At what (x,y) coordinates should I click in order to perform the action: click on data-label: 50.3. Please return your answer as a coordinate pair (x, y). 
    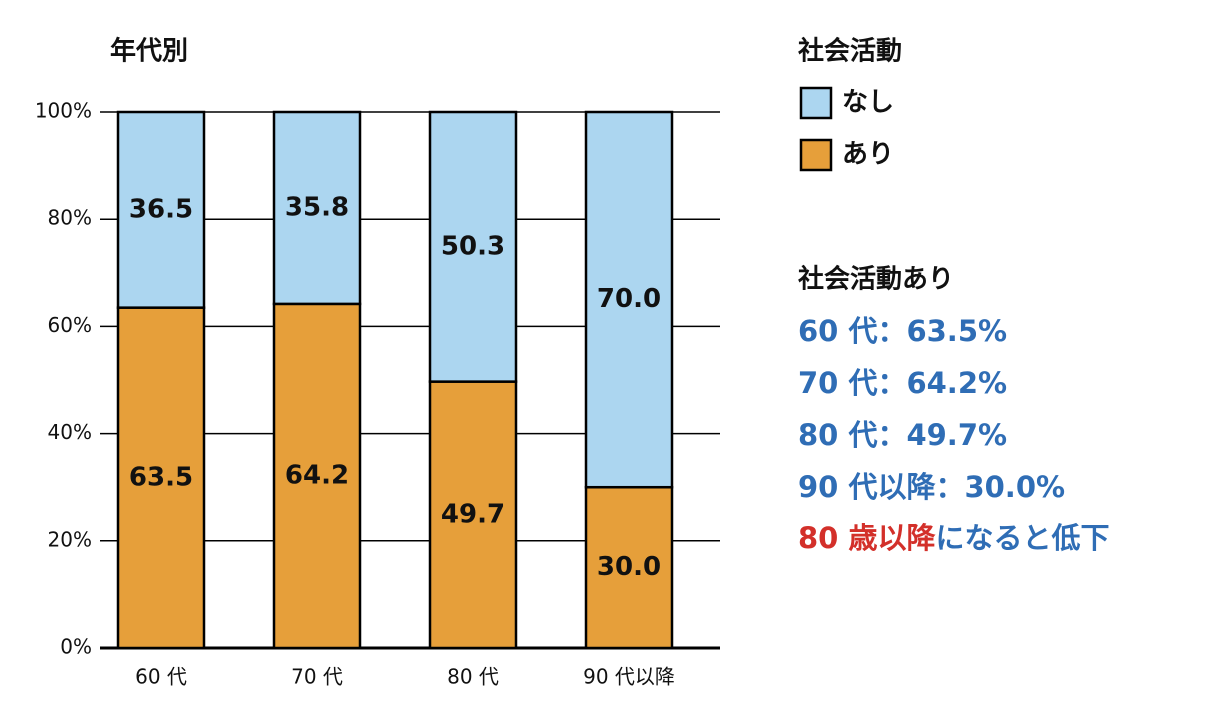
    Looking at the image, I should click on (473, 246).